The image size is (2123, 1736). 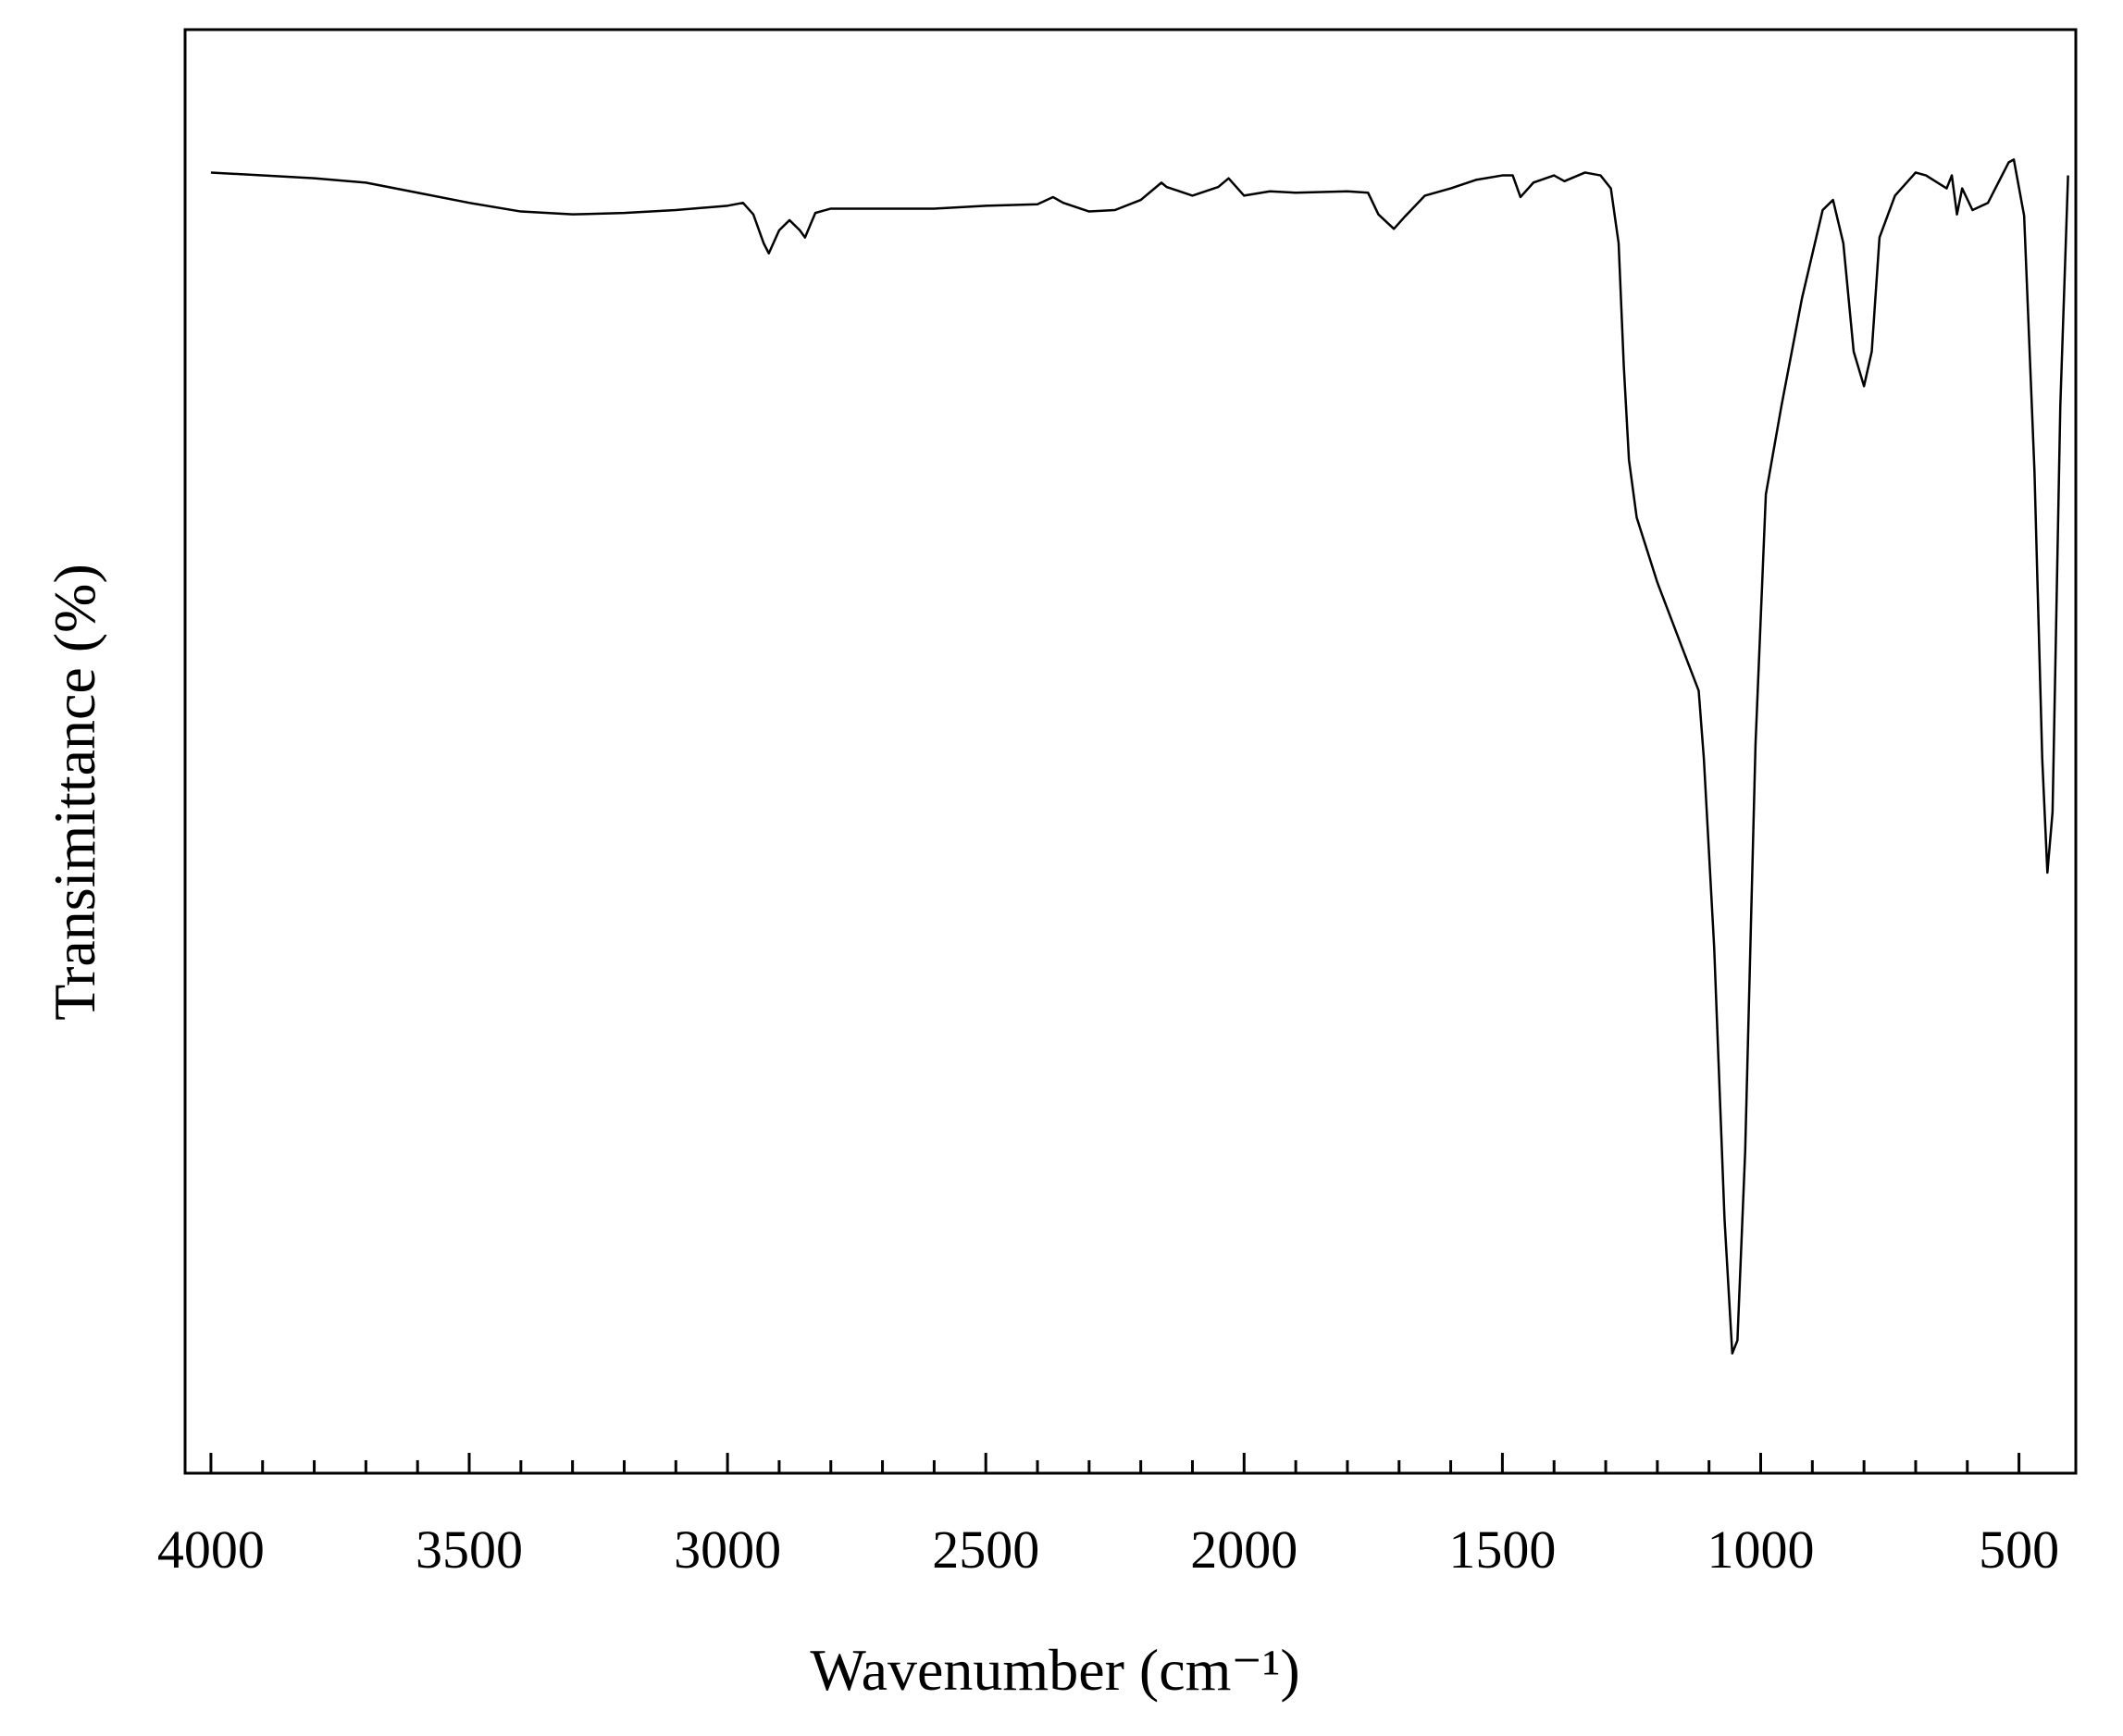 What do you see at coordinates (211, 1549) in the screenshot?
I see `x-tick-label: 4000` at bounding box center [211, 1549].